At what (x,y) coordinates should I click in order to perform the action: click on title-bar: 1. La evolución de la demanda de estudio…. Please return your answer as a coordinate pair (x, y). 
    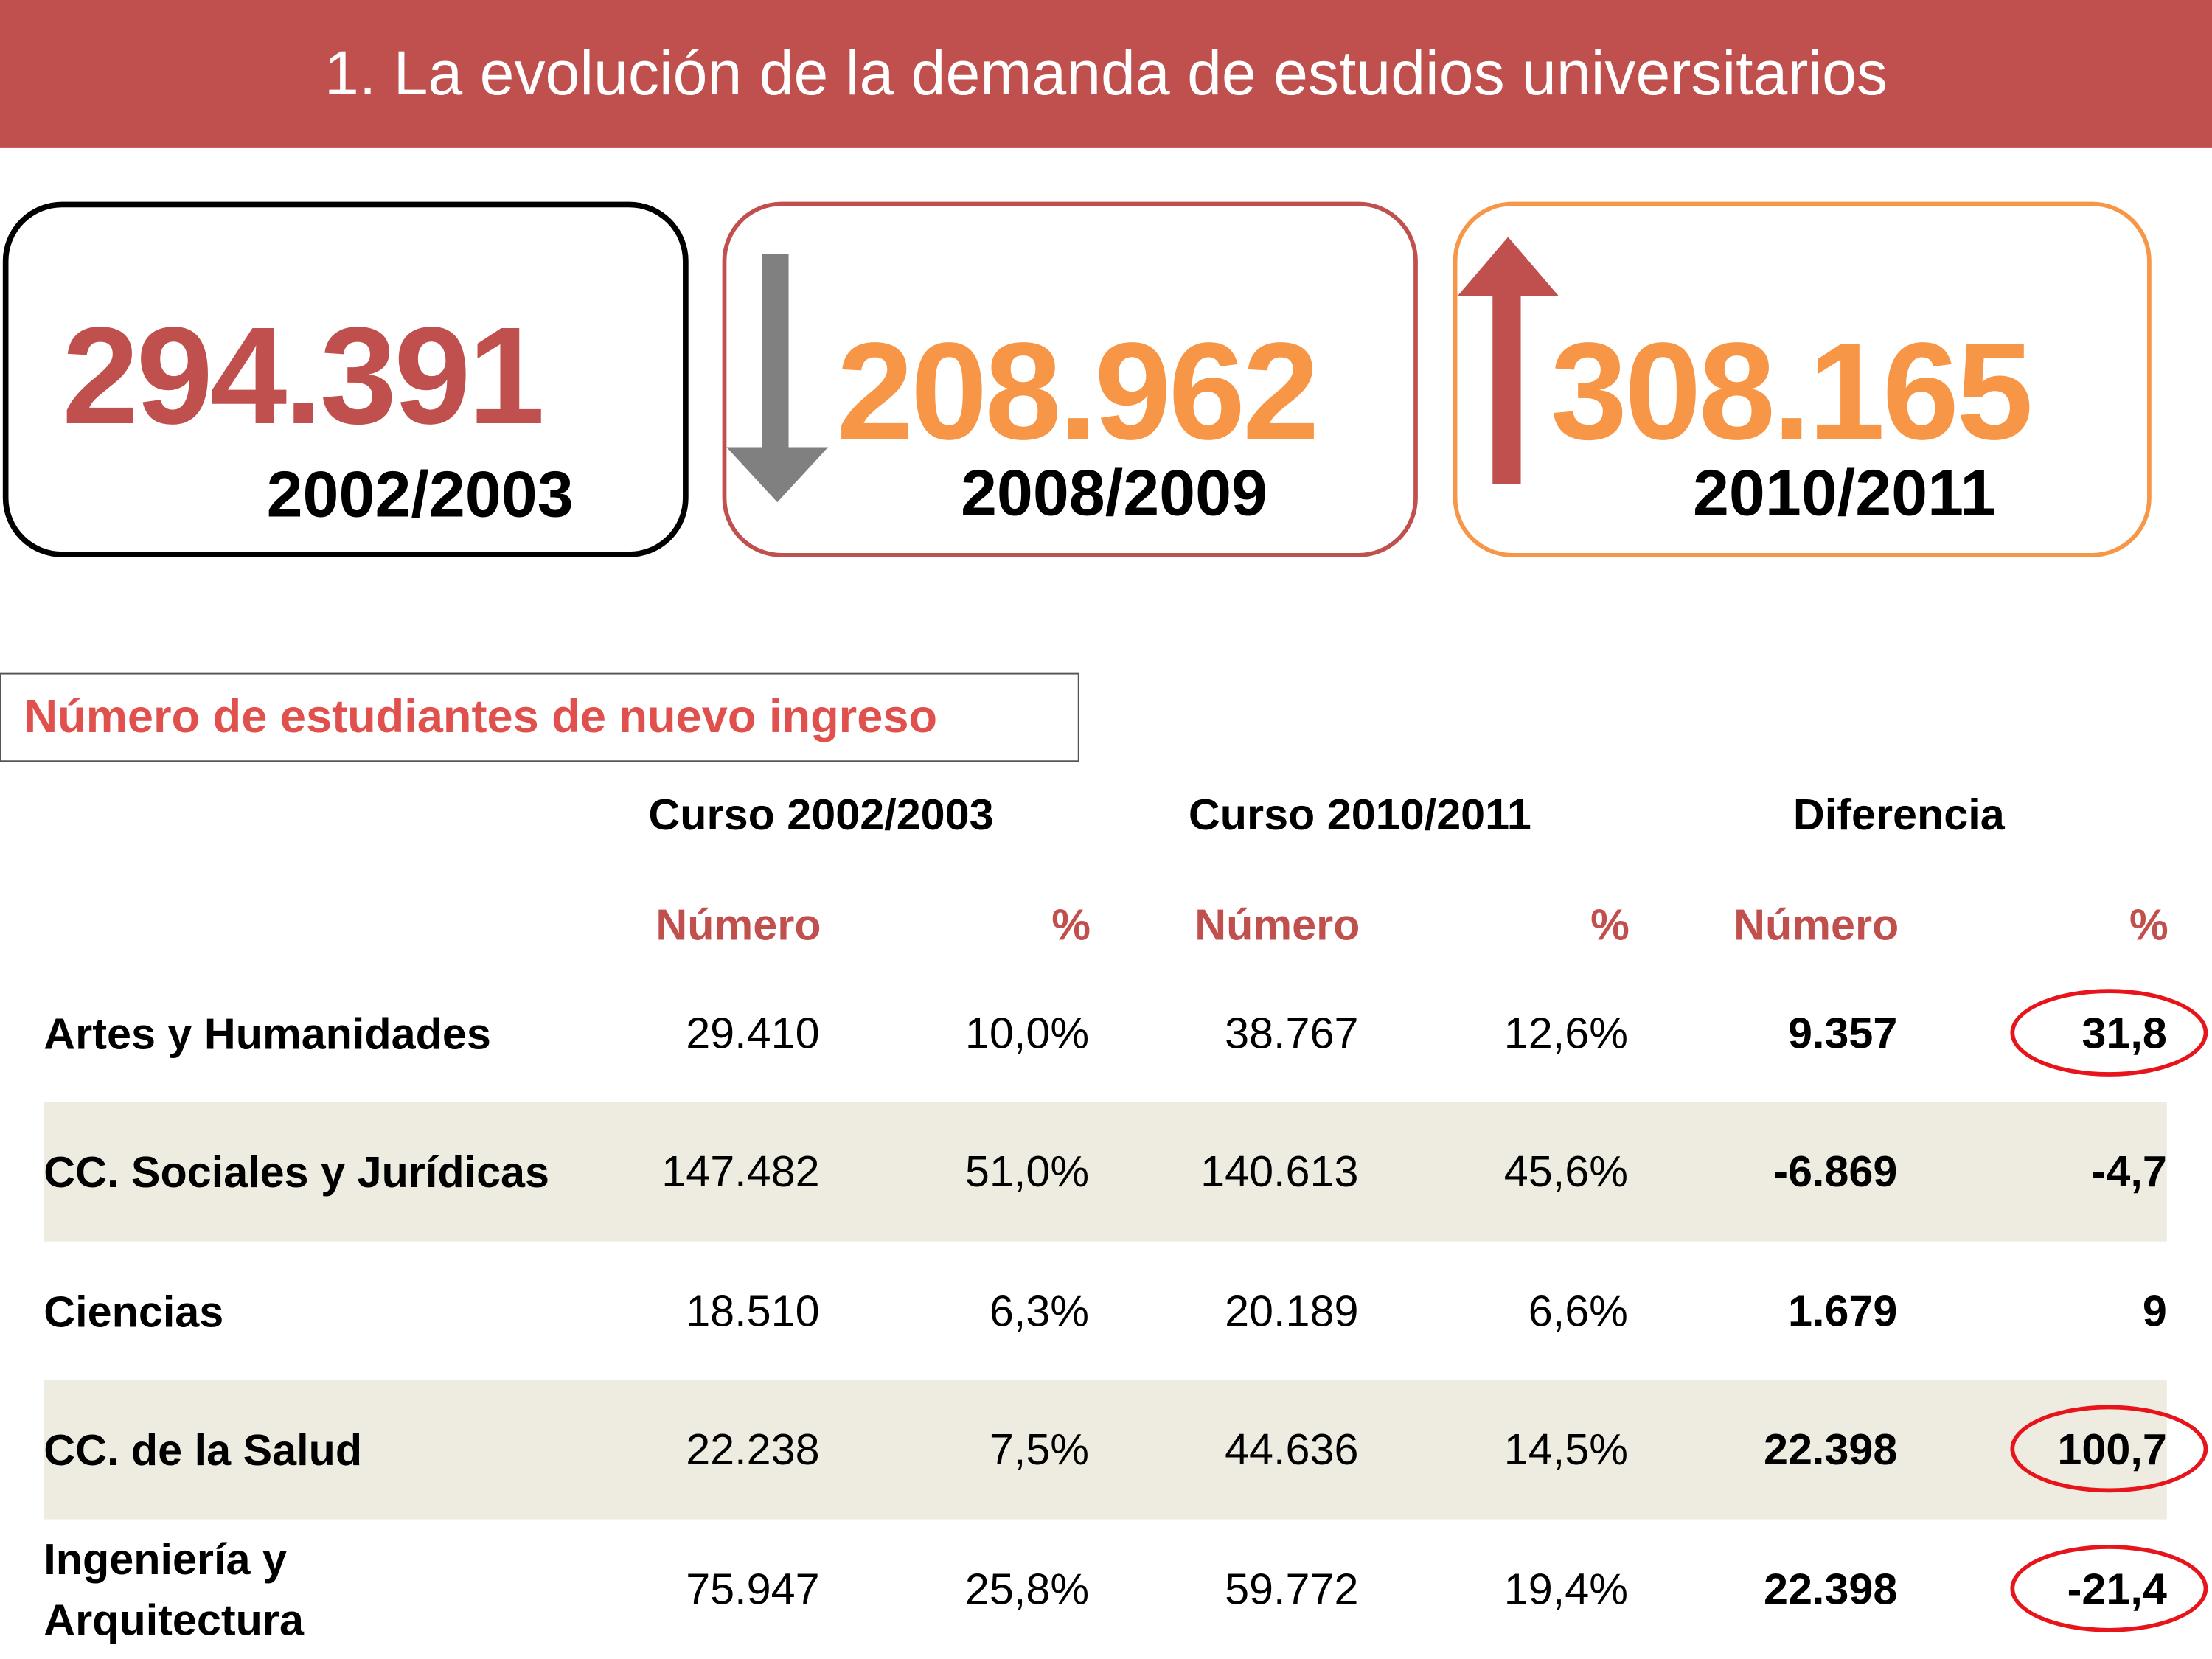
    Looking at the image, I should click on (1106, 74).